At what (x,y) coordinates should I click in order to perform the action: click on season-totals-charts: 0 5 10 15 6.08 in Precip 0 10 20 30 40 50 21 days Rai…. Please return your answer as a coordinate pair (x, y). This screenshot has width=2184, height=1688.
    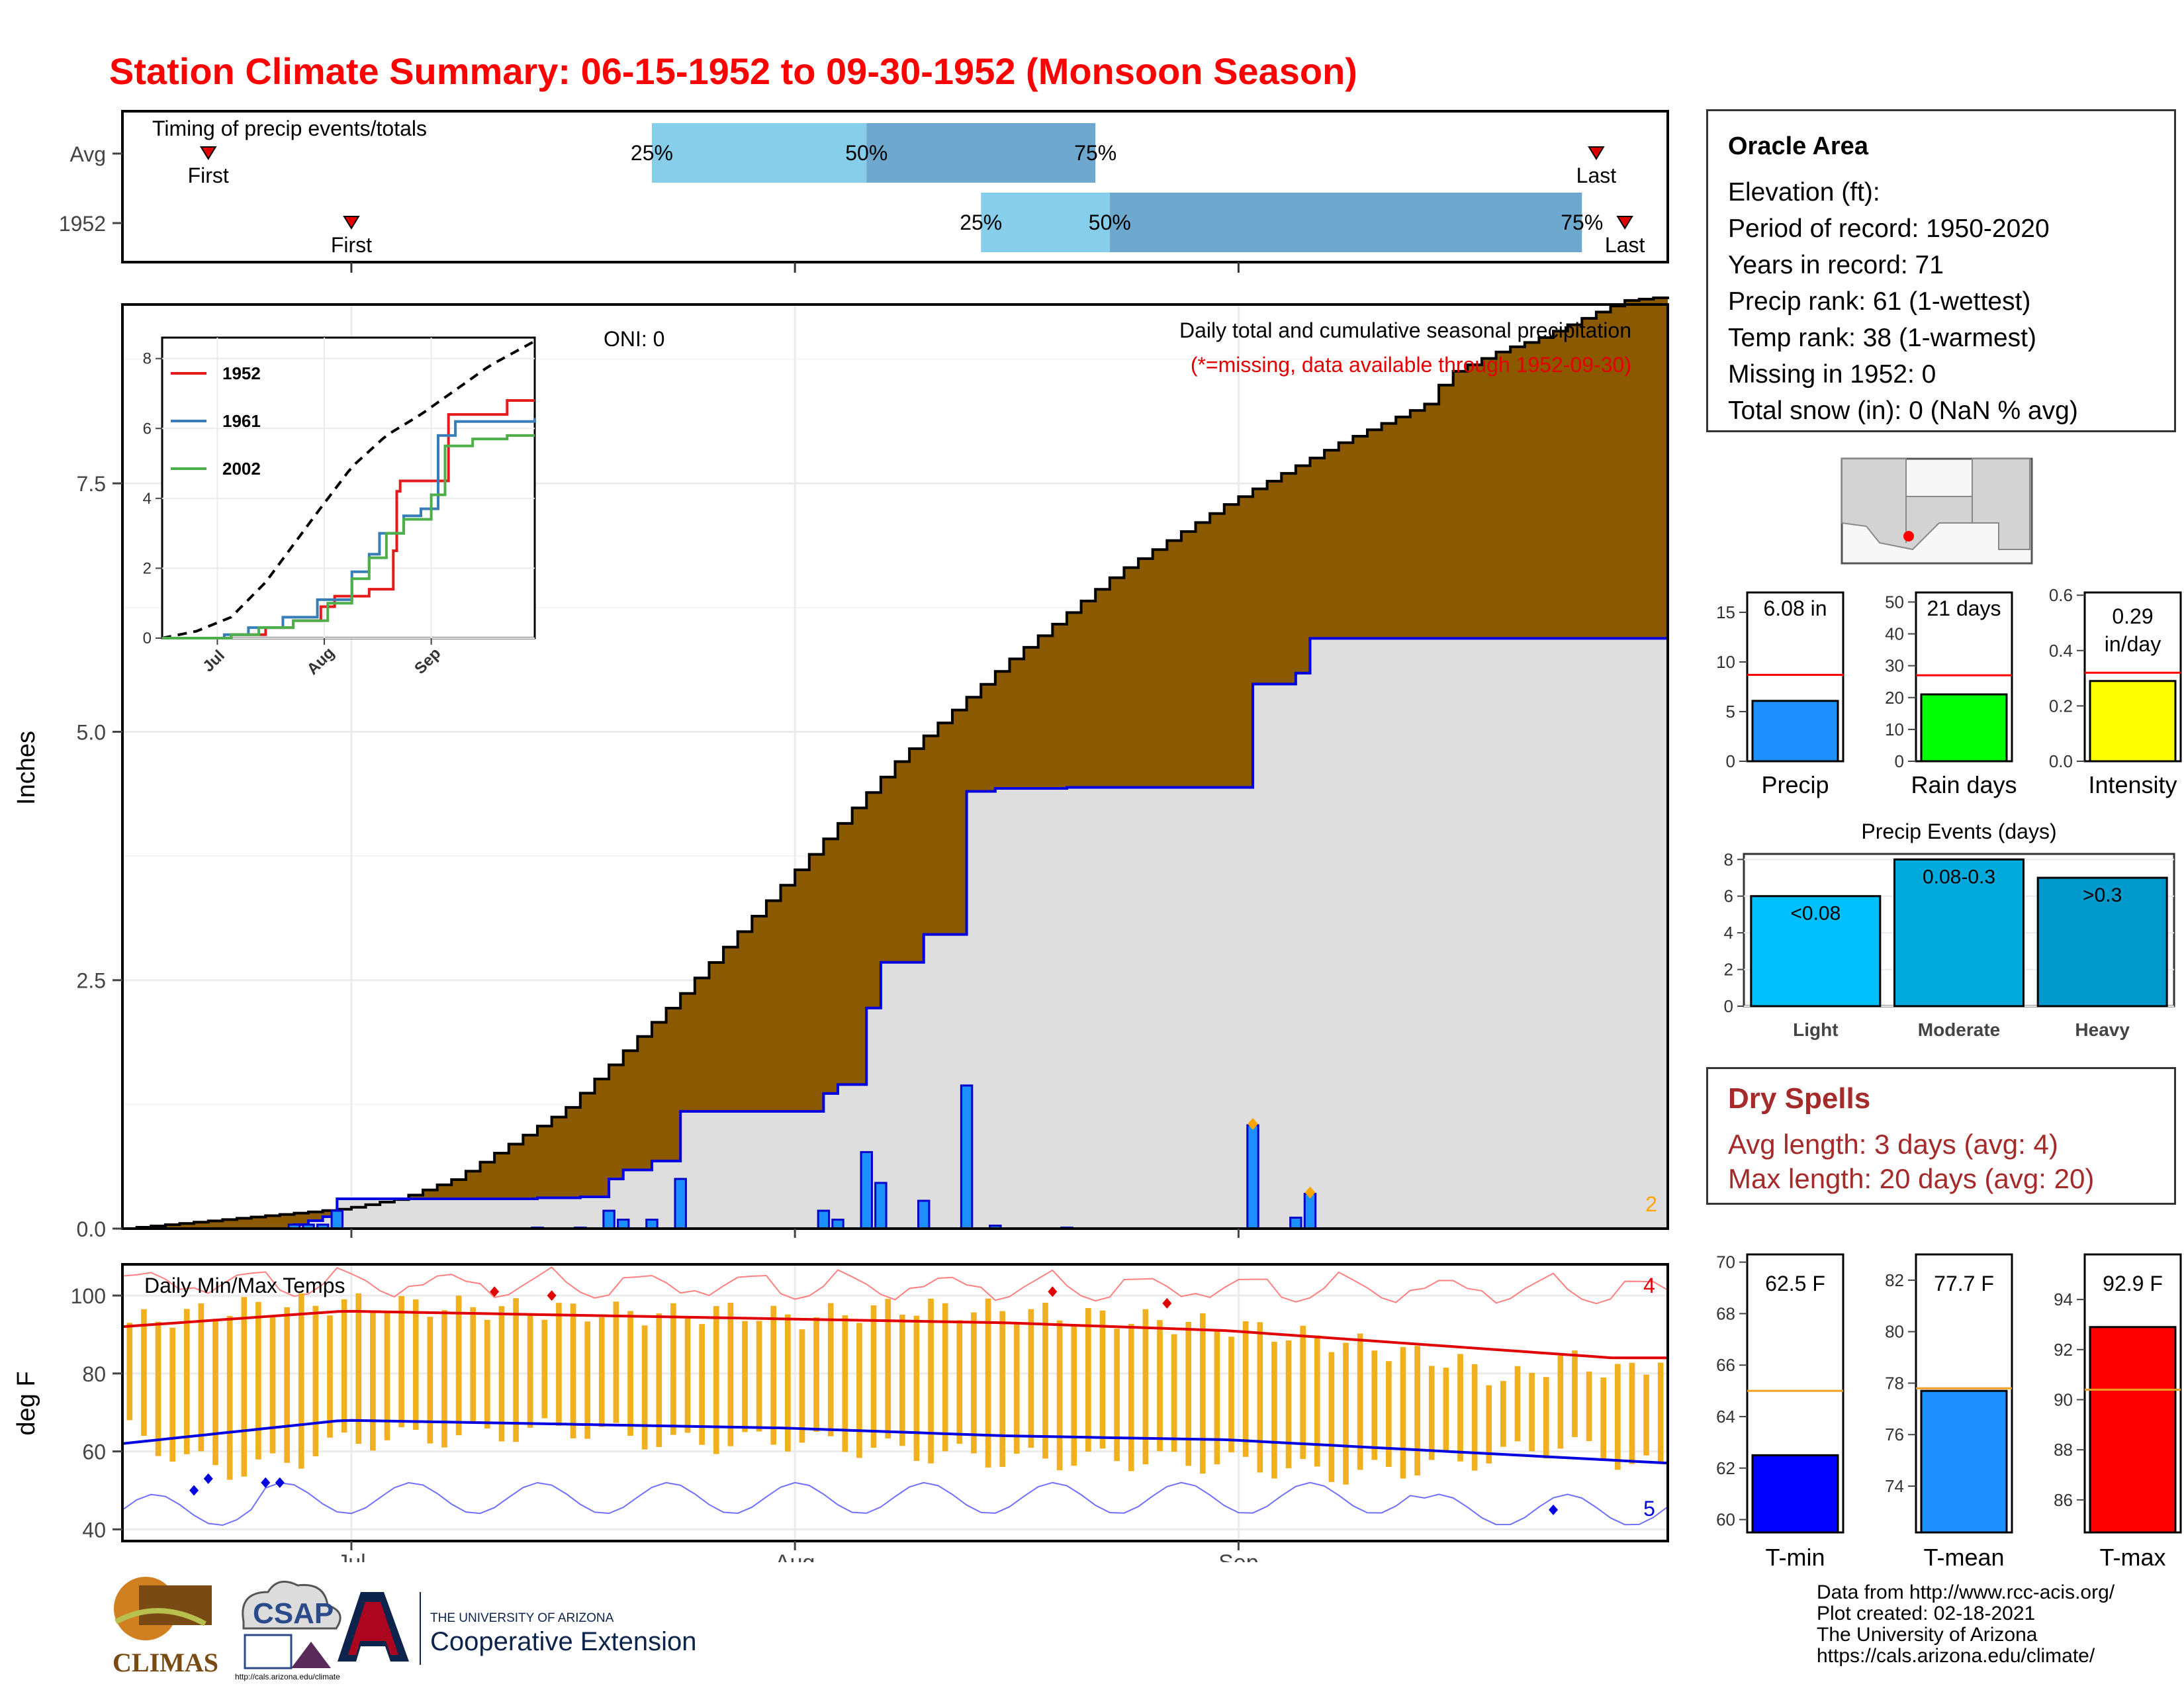
    Looking at the image, I should click on (1949, 691).